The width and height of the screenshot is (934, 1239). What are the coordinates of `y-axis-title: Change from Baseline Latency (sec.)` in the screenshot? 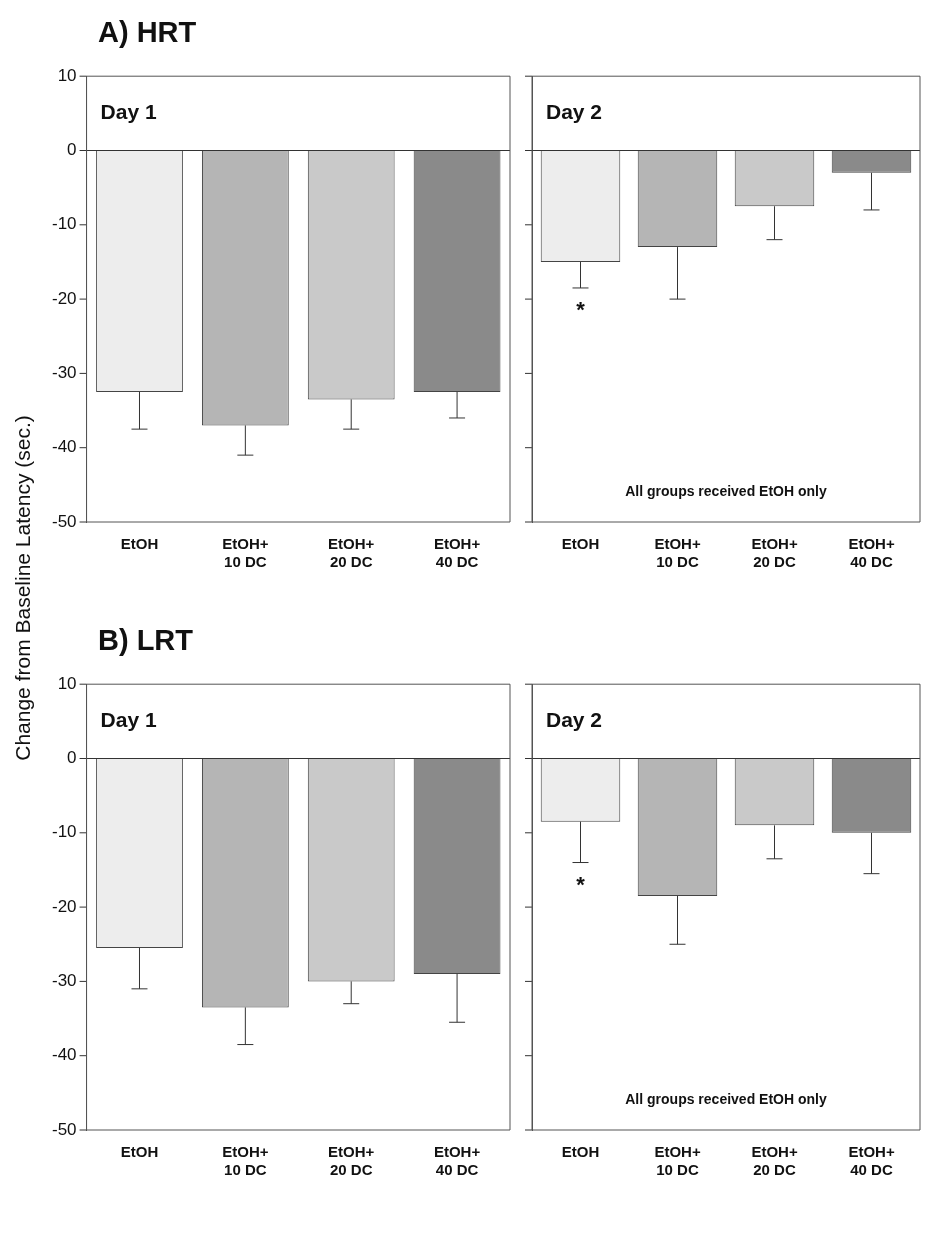 It's located at (23, 588).